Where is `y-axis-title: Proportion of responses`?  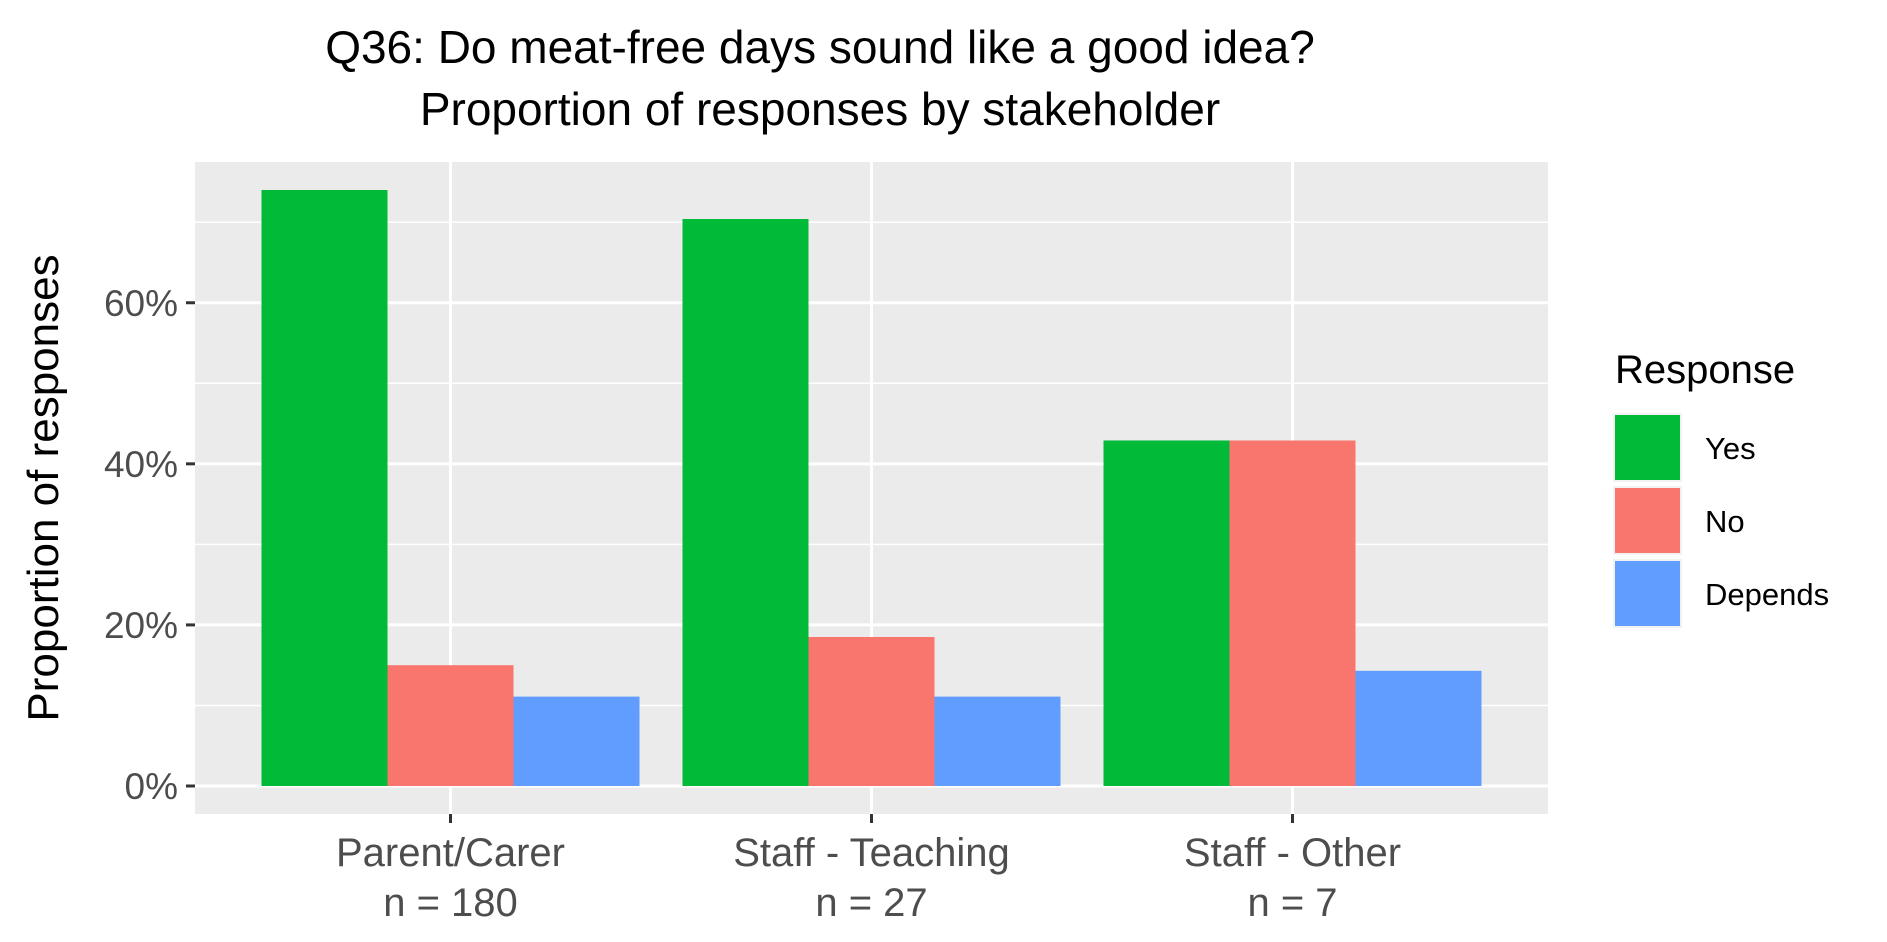
y-axis-title: Proportion of responses is located at coordinates (43, 487).